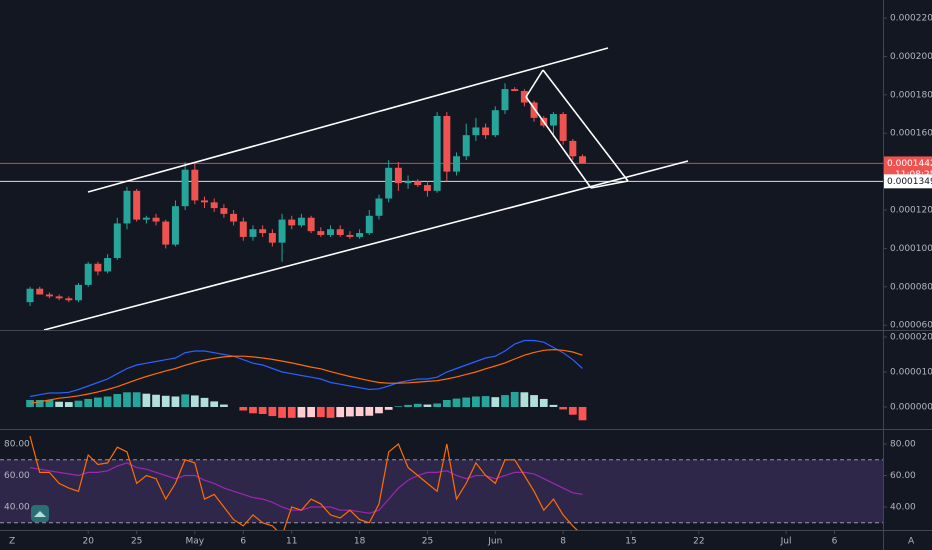 This screenshot has width=932, height=550. I want to click on price-label: 0.00013494, so click(909, 182).